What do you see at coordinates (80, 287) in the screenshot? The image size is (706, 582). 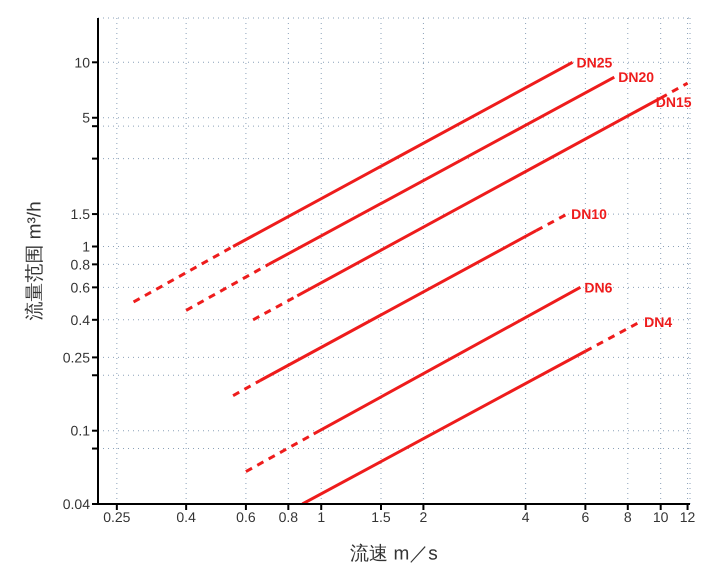 I see `y-tick-label: 0.6` at bounding box center [80, 287].